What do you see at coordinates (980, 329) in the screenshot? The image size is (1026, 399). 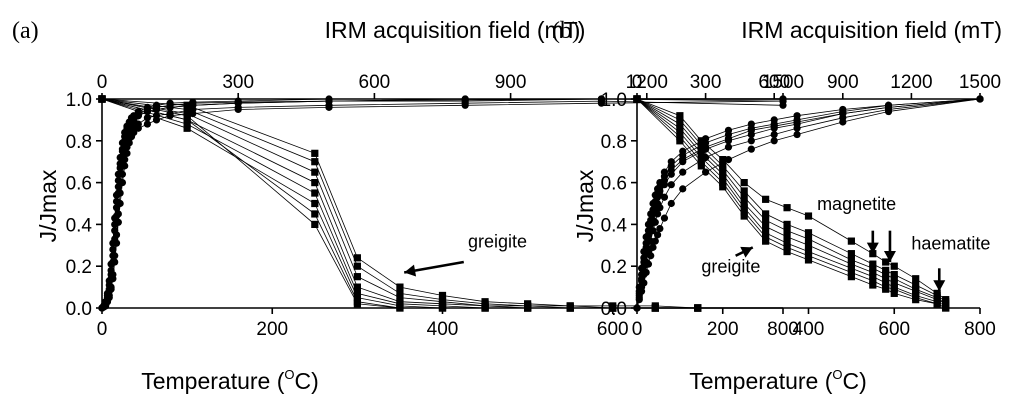 I see `panel-b-x-tick-label: 800` at bounding box center [980, 329].